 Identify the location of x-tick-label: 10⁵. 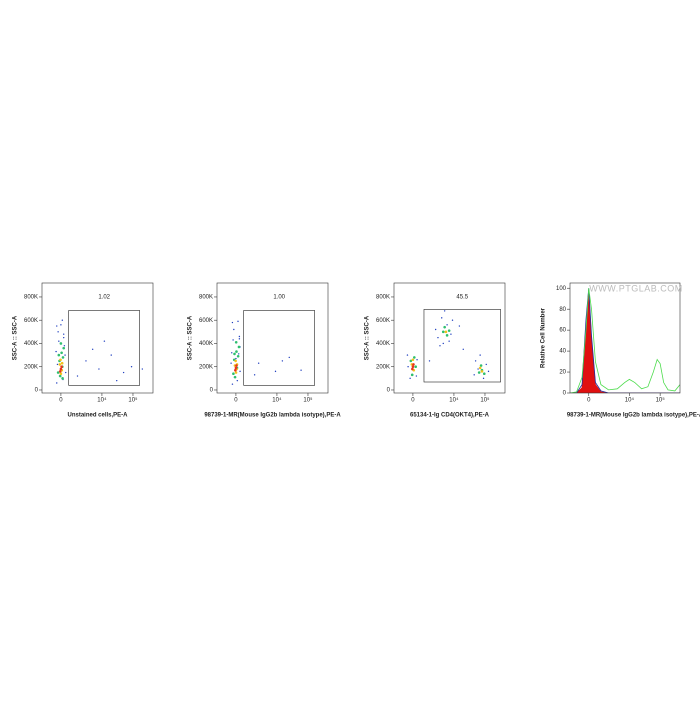
(308, 400).